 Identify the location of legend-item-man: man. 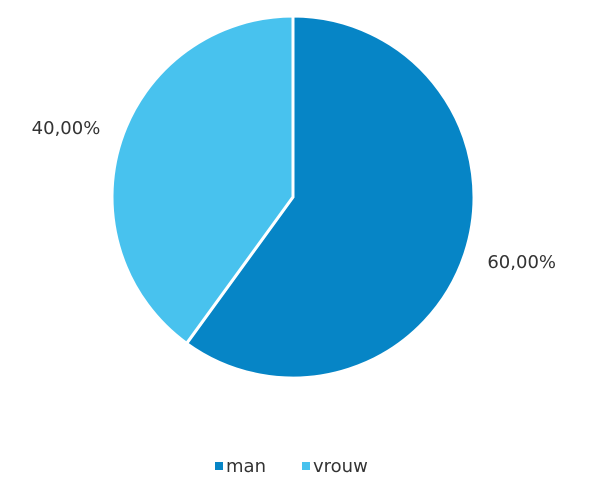
(240, 466).